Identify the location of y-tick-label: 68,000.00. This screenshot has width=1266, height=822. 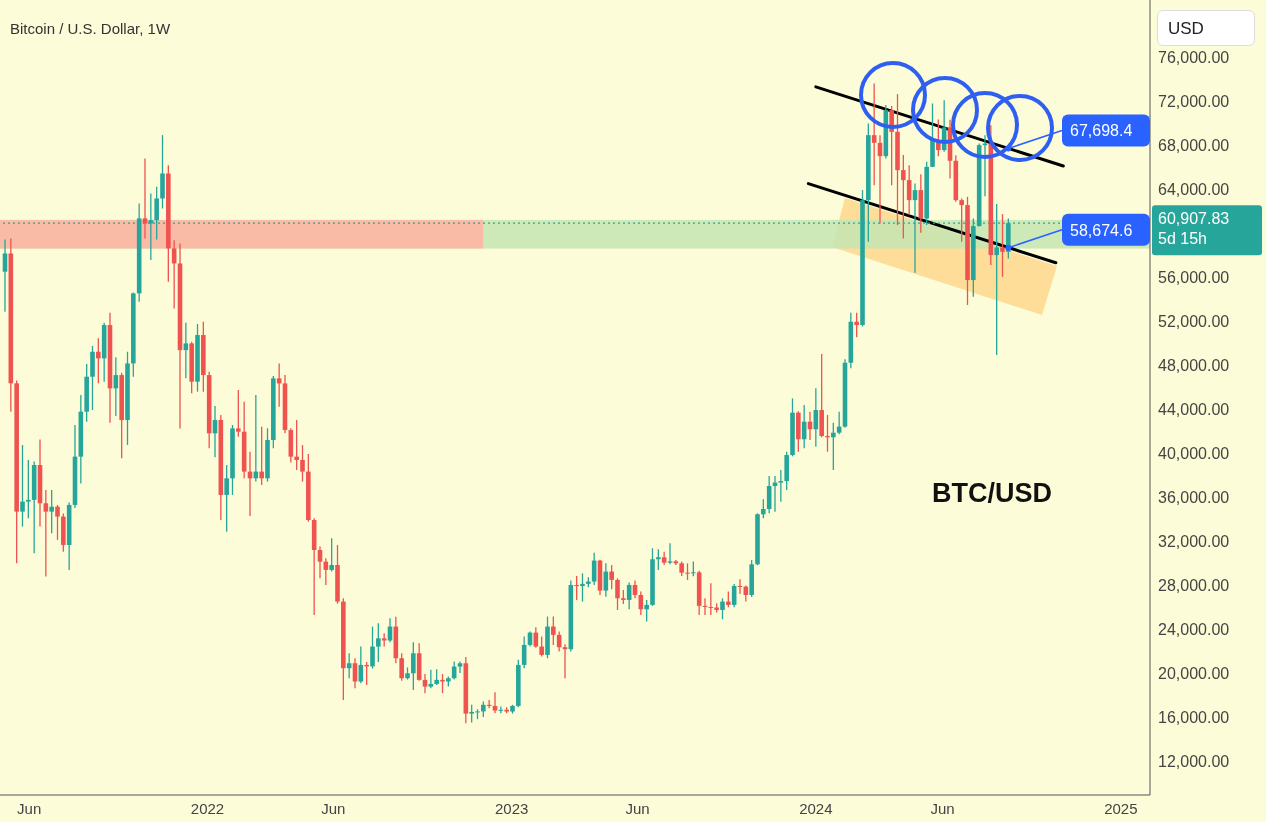
(1194, 145).